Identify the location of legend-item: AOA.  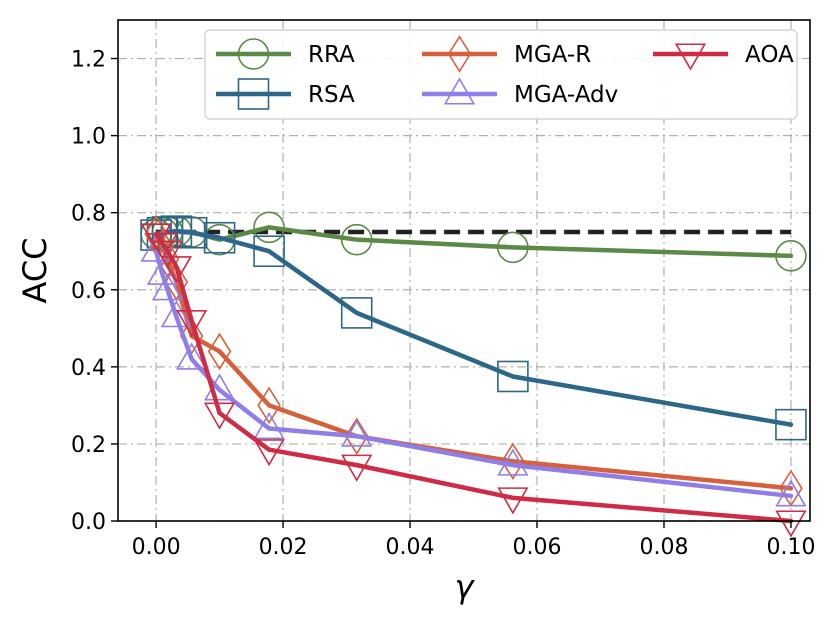
(723, 56).